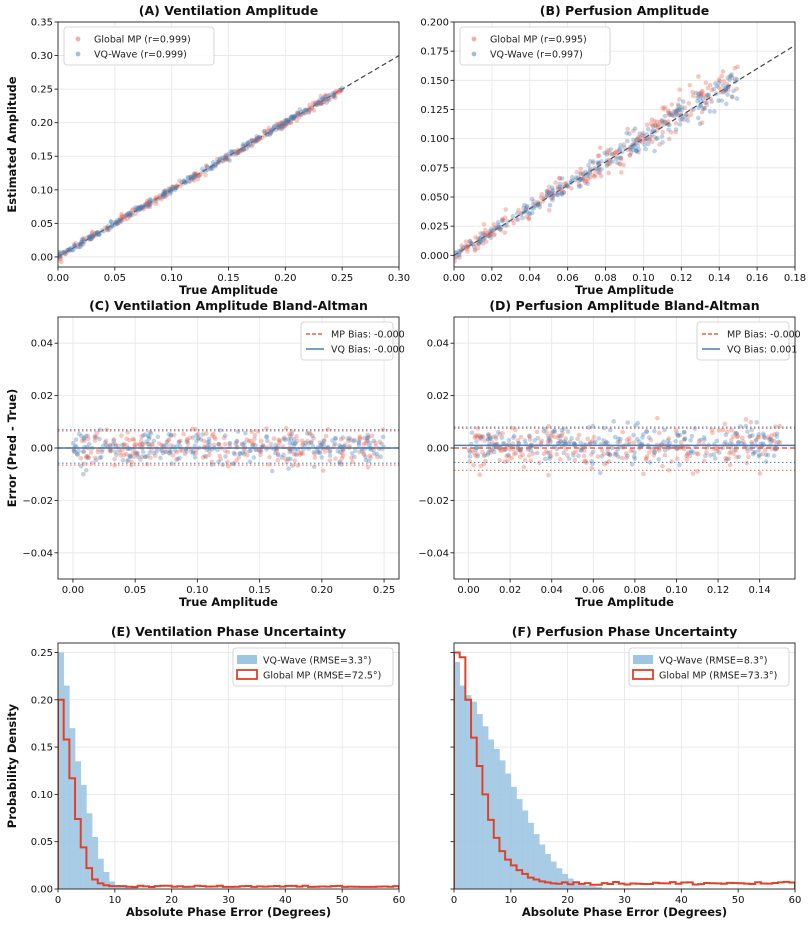  Describe the element at coordinates (58, 900) in the screenshot. I see `x-tick-label: 0` at that location.